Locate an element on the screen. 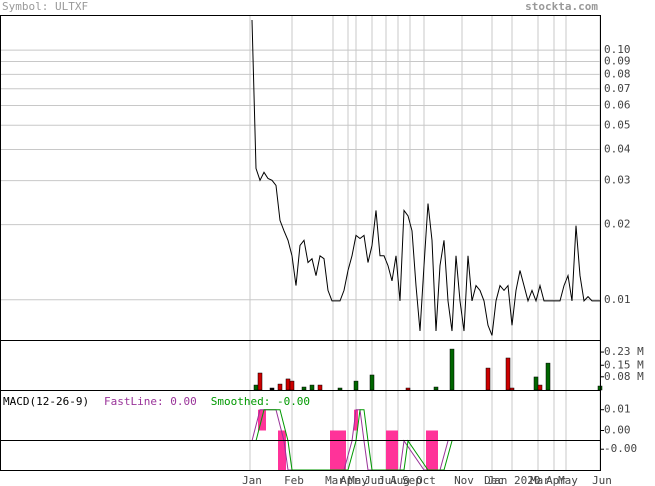 This screenshot has height=486, width=655. legend-entry: Smoothed: -0.00 is located at coordinates (260, 401).